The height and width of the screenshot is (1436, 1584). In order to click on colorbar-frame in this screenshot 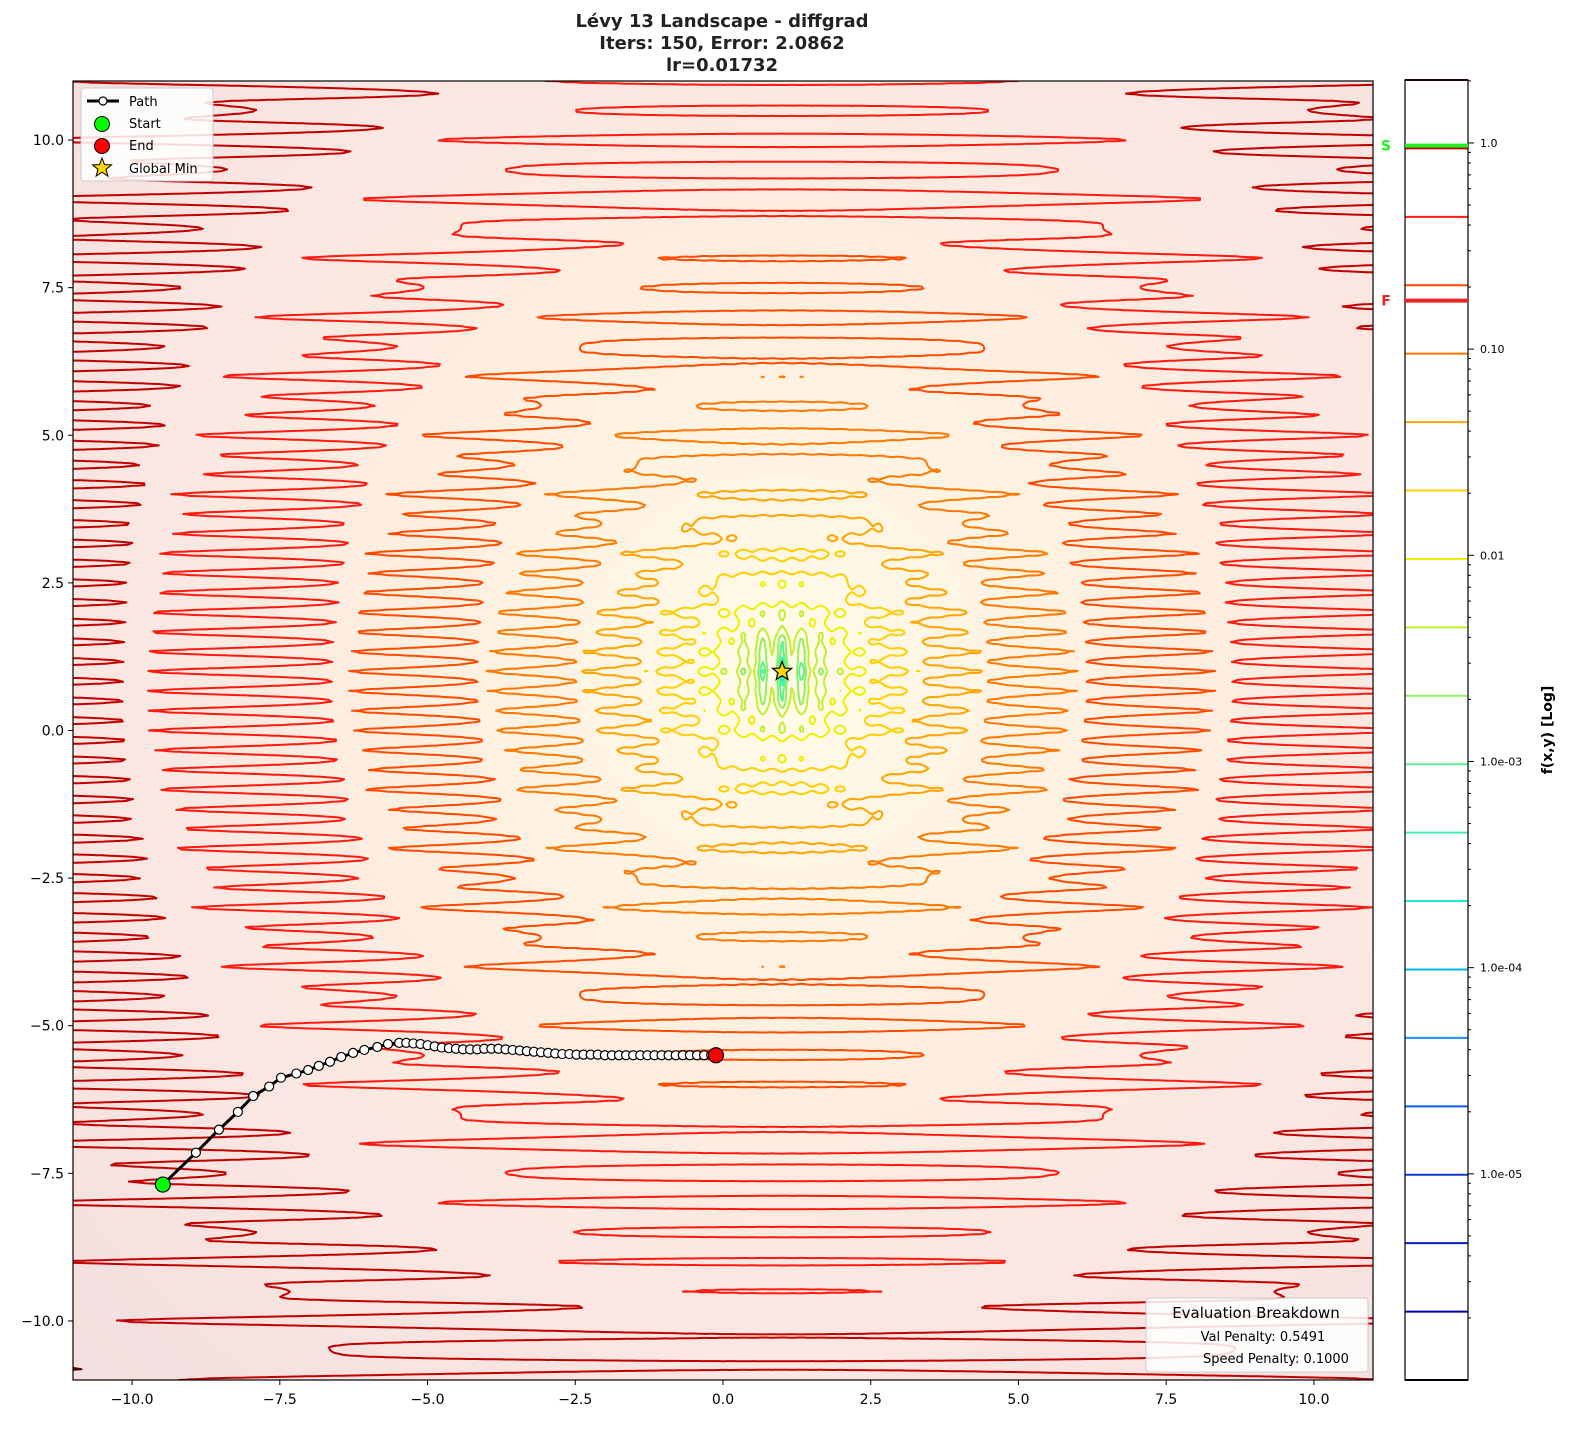, I will do `click(1436, 730)`.